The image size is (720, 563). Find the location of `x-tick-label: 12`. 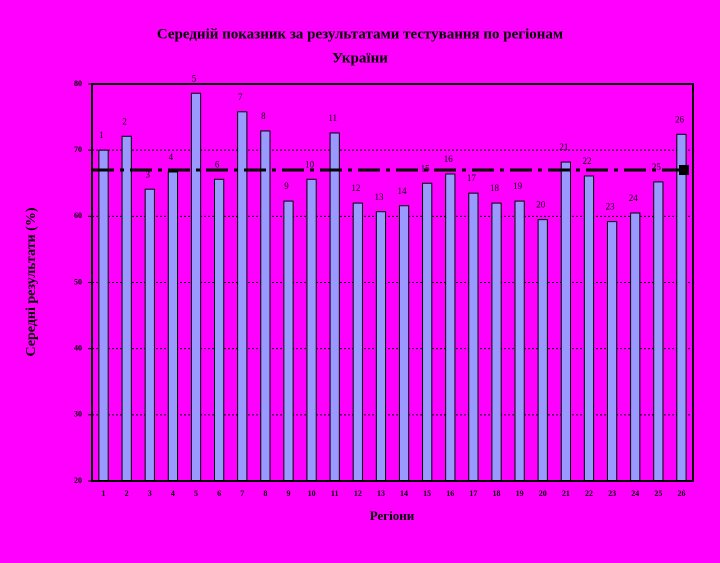

x-tick-label: 12 is located at coordinates (358, 493).